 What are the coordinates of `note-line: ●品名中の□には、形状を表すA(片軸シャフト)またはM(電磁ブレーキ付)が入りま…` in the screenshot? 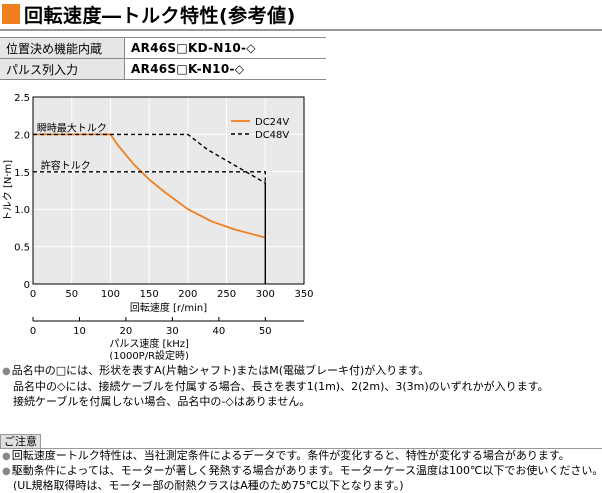 It's located at (302, 371).